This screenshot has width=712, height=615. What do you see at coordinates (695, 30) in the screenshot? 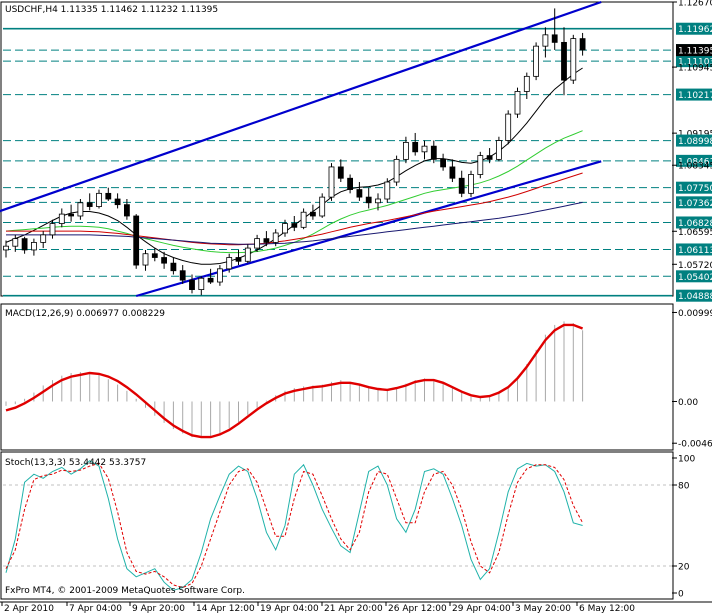
I see `price-level-label: 1.11962` at bounding box center [695, 30].